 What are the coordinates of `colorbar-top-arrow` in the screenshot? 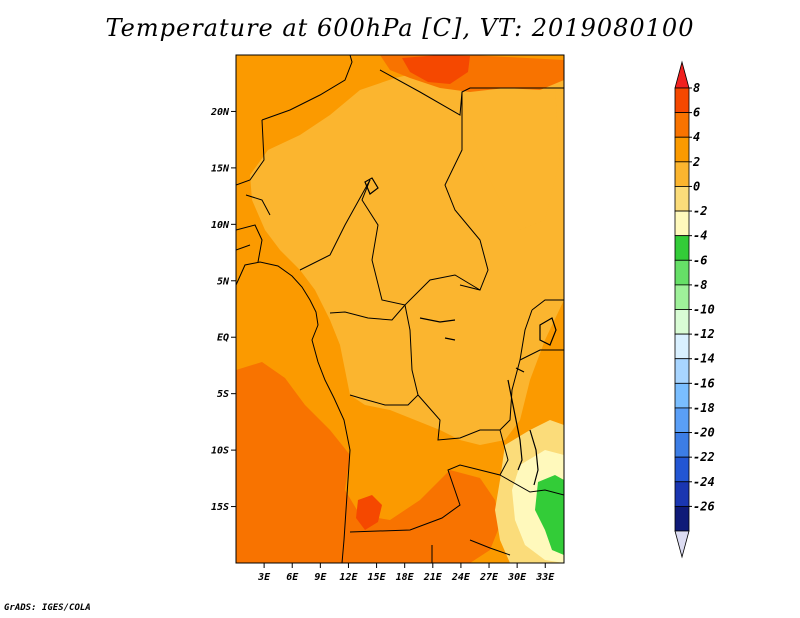 It's located at (682, 74).